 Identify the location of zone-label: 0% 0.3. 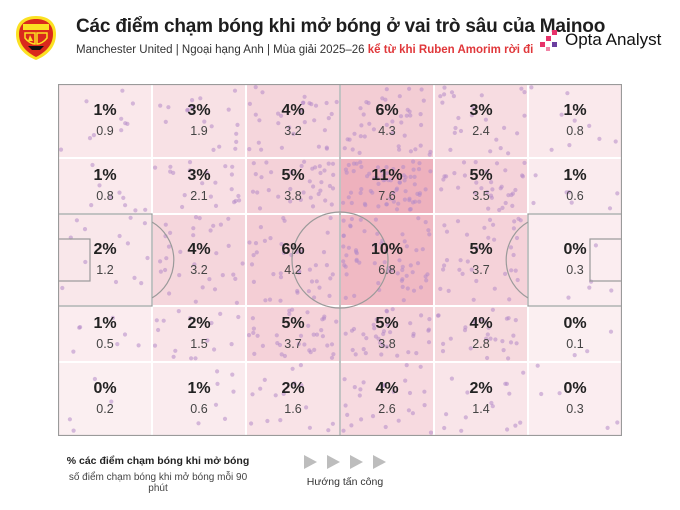
(575, 259).